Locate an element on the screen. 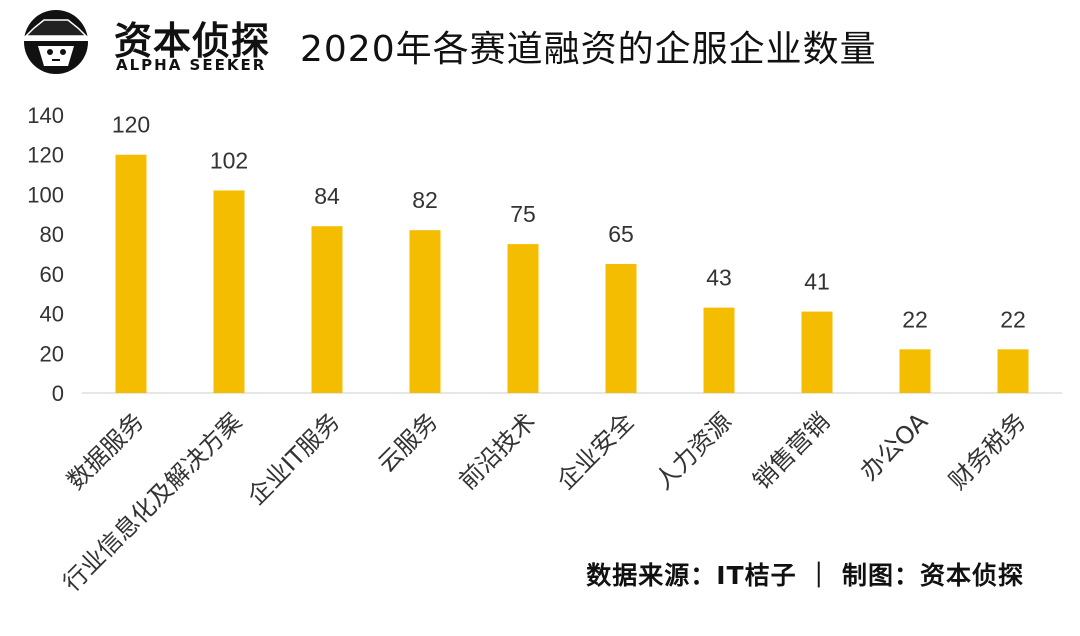 The height and width of the screenshot is (636, 1080). y-tick-label: 0 is located at coordinates (58, 393).